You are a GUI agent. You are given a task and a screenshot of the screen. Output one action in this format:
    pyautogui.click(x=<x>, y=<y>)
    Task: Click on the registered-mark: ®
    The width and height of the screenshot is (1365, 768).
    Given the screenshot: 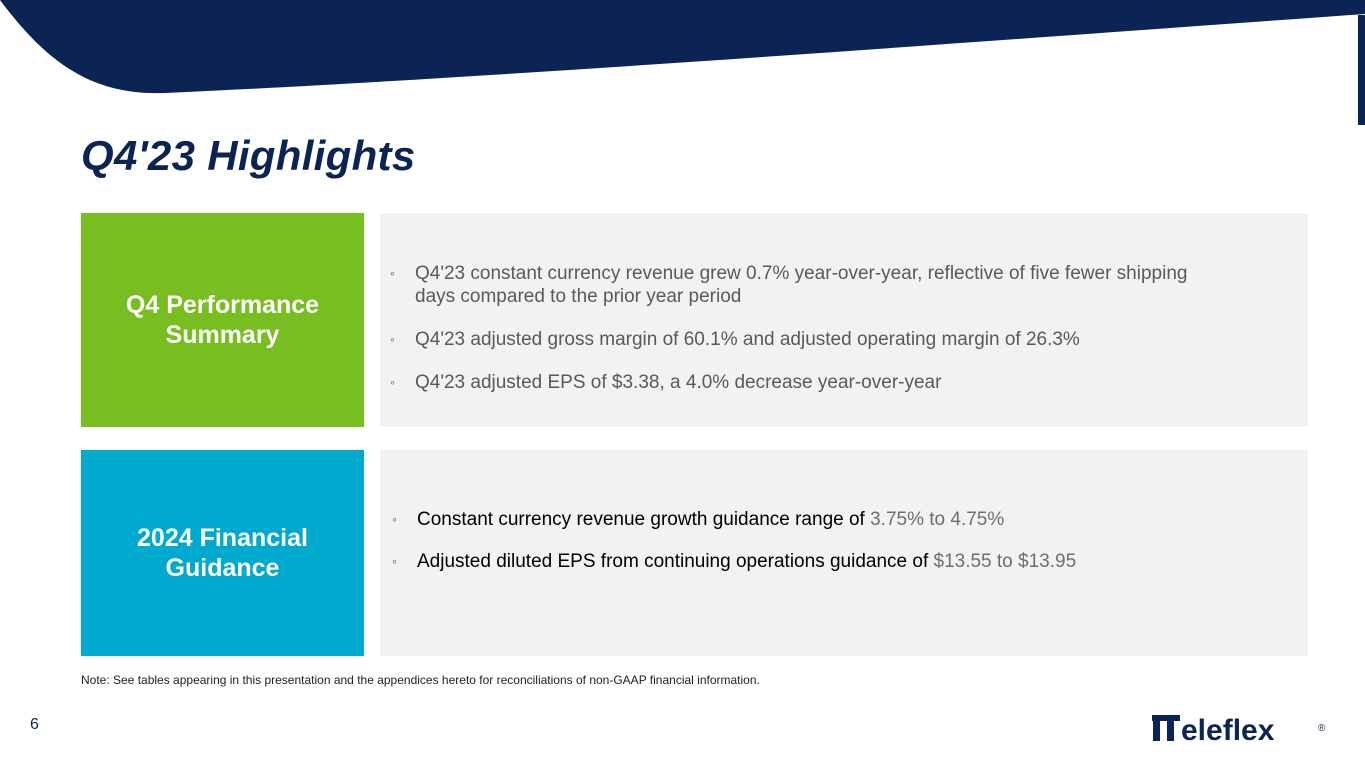 What is the action you would take?
    pyautogui.click(x=1322, y=728)
    